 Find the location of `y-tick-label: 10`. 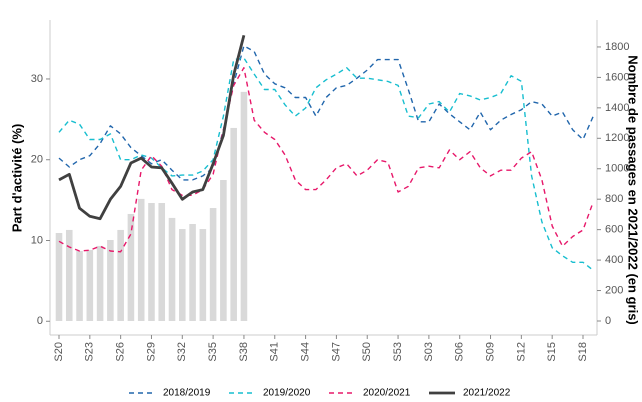

y-tick-label: 10 is located at coordinates (37, 240).